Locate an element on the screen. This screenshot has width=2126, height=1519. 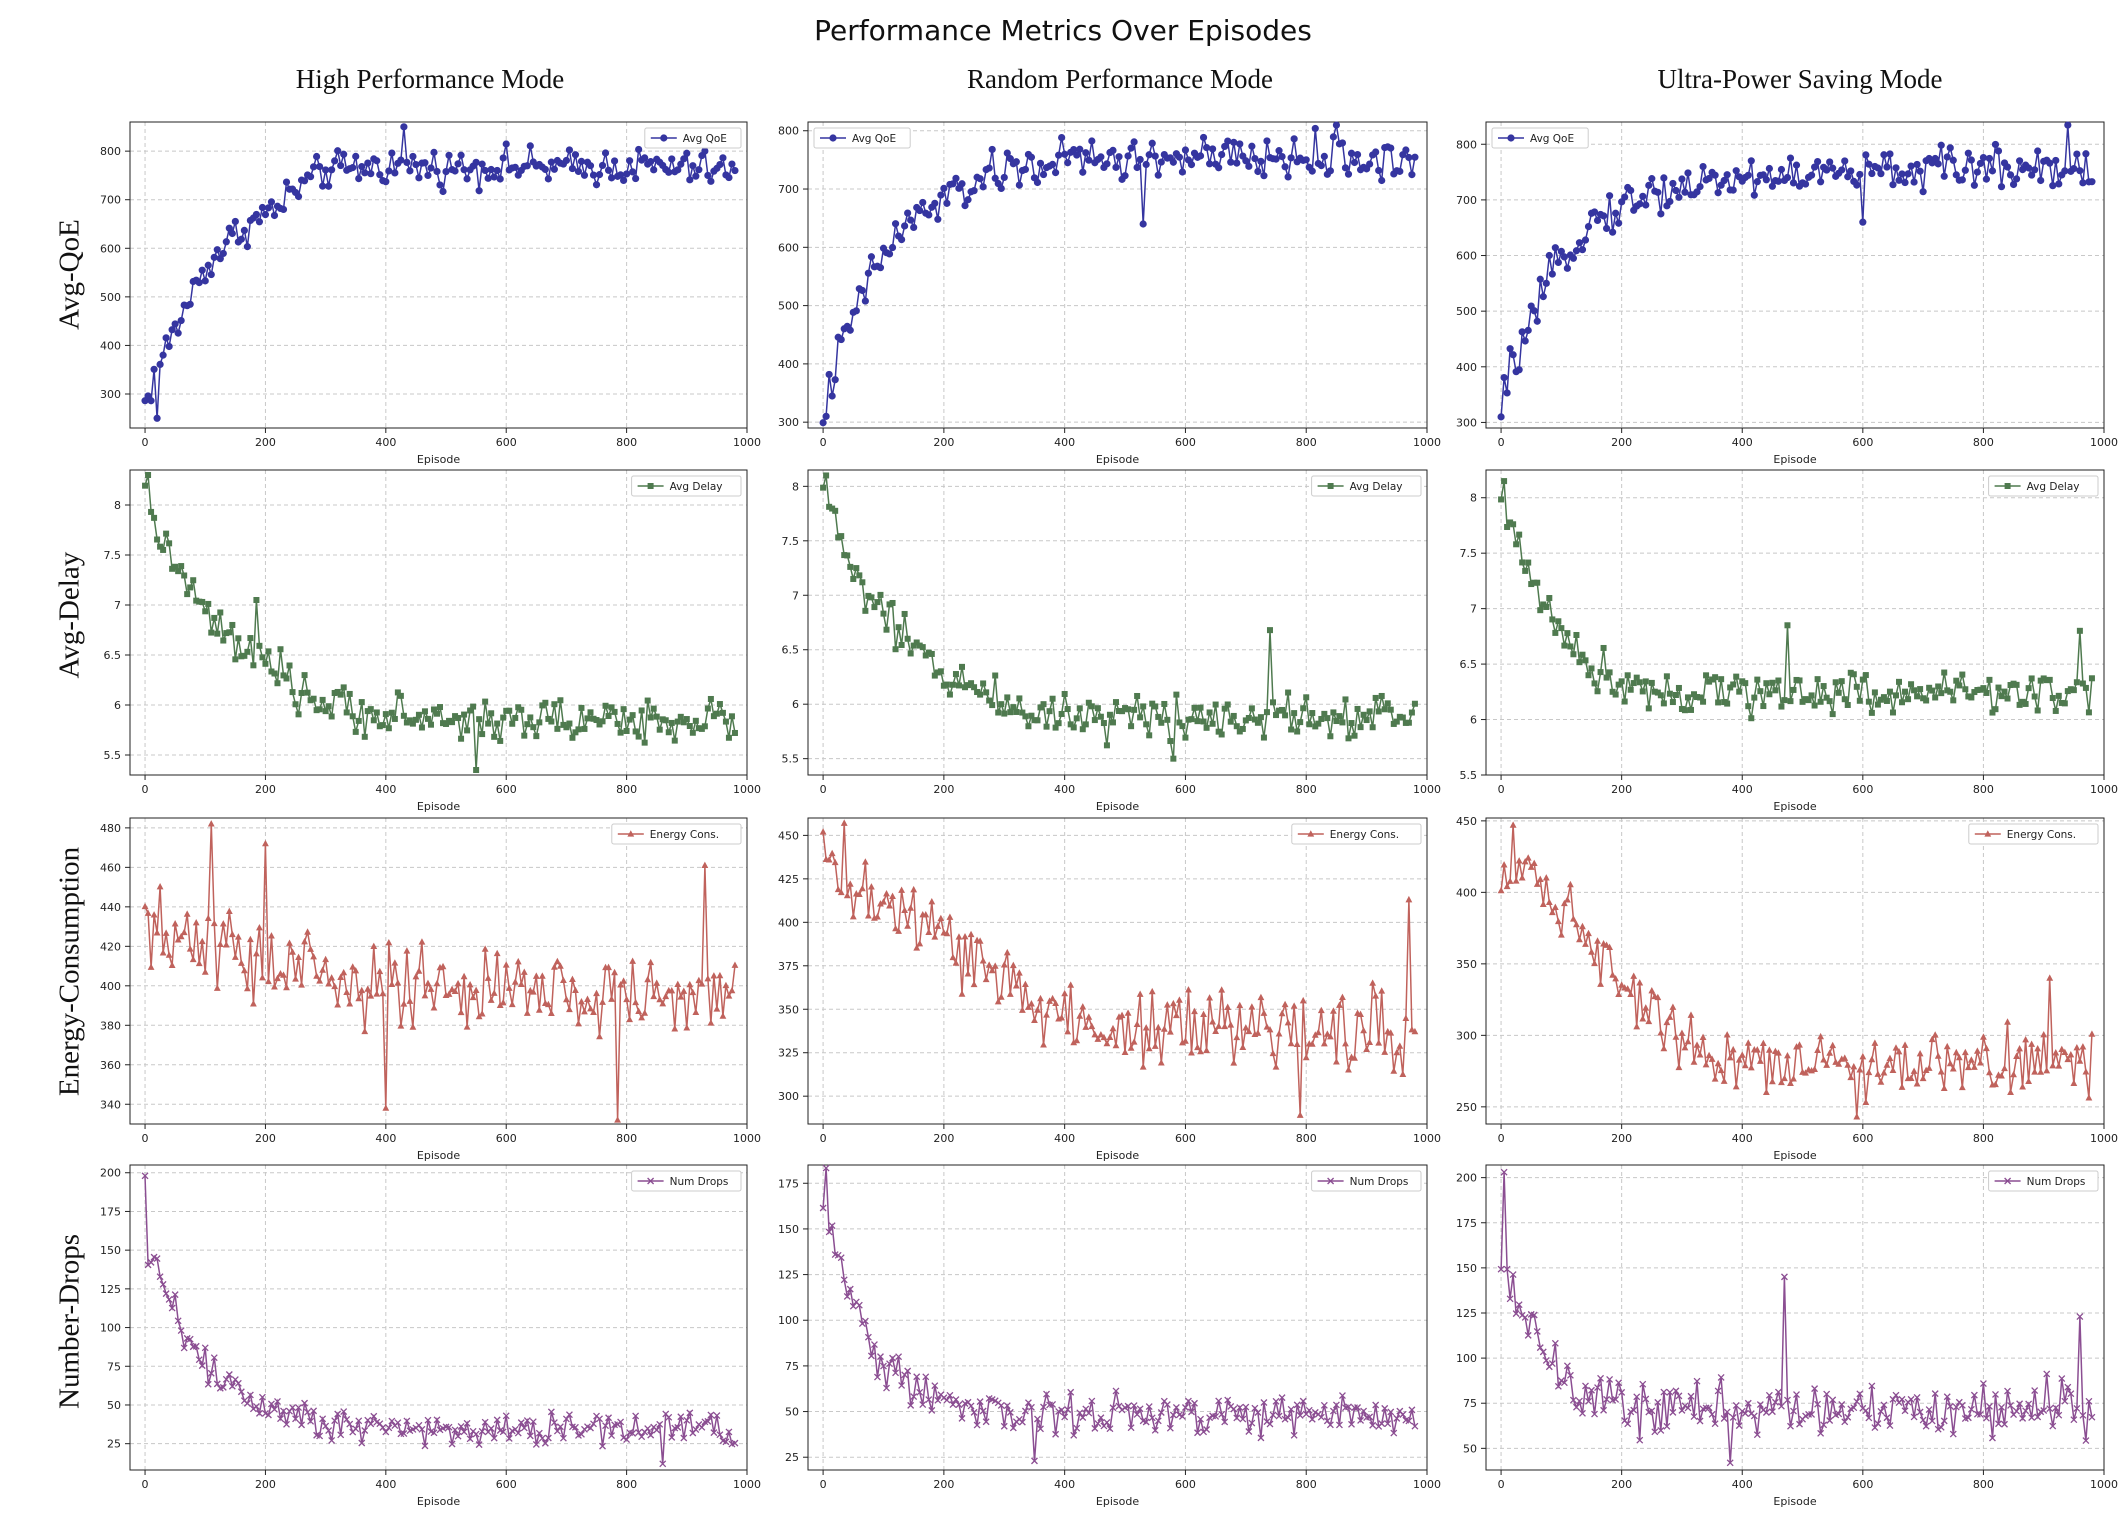
legend-label: Avg Delay is located at coordinates (696, 487).